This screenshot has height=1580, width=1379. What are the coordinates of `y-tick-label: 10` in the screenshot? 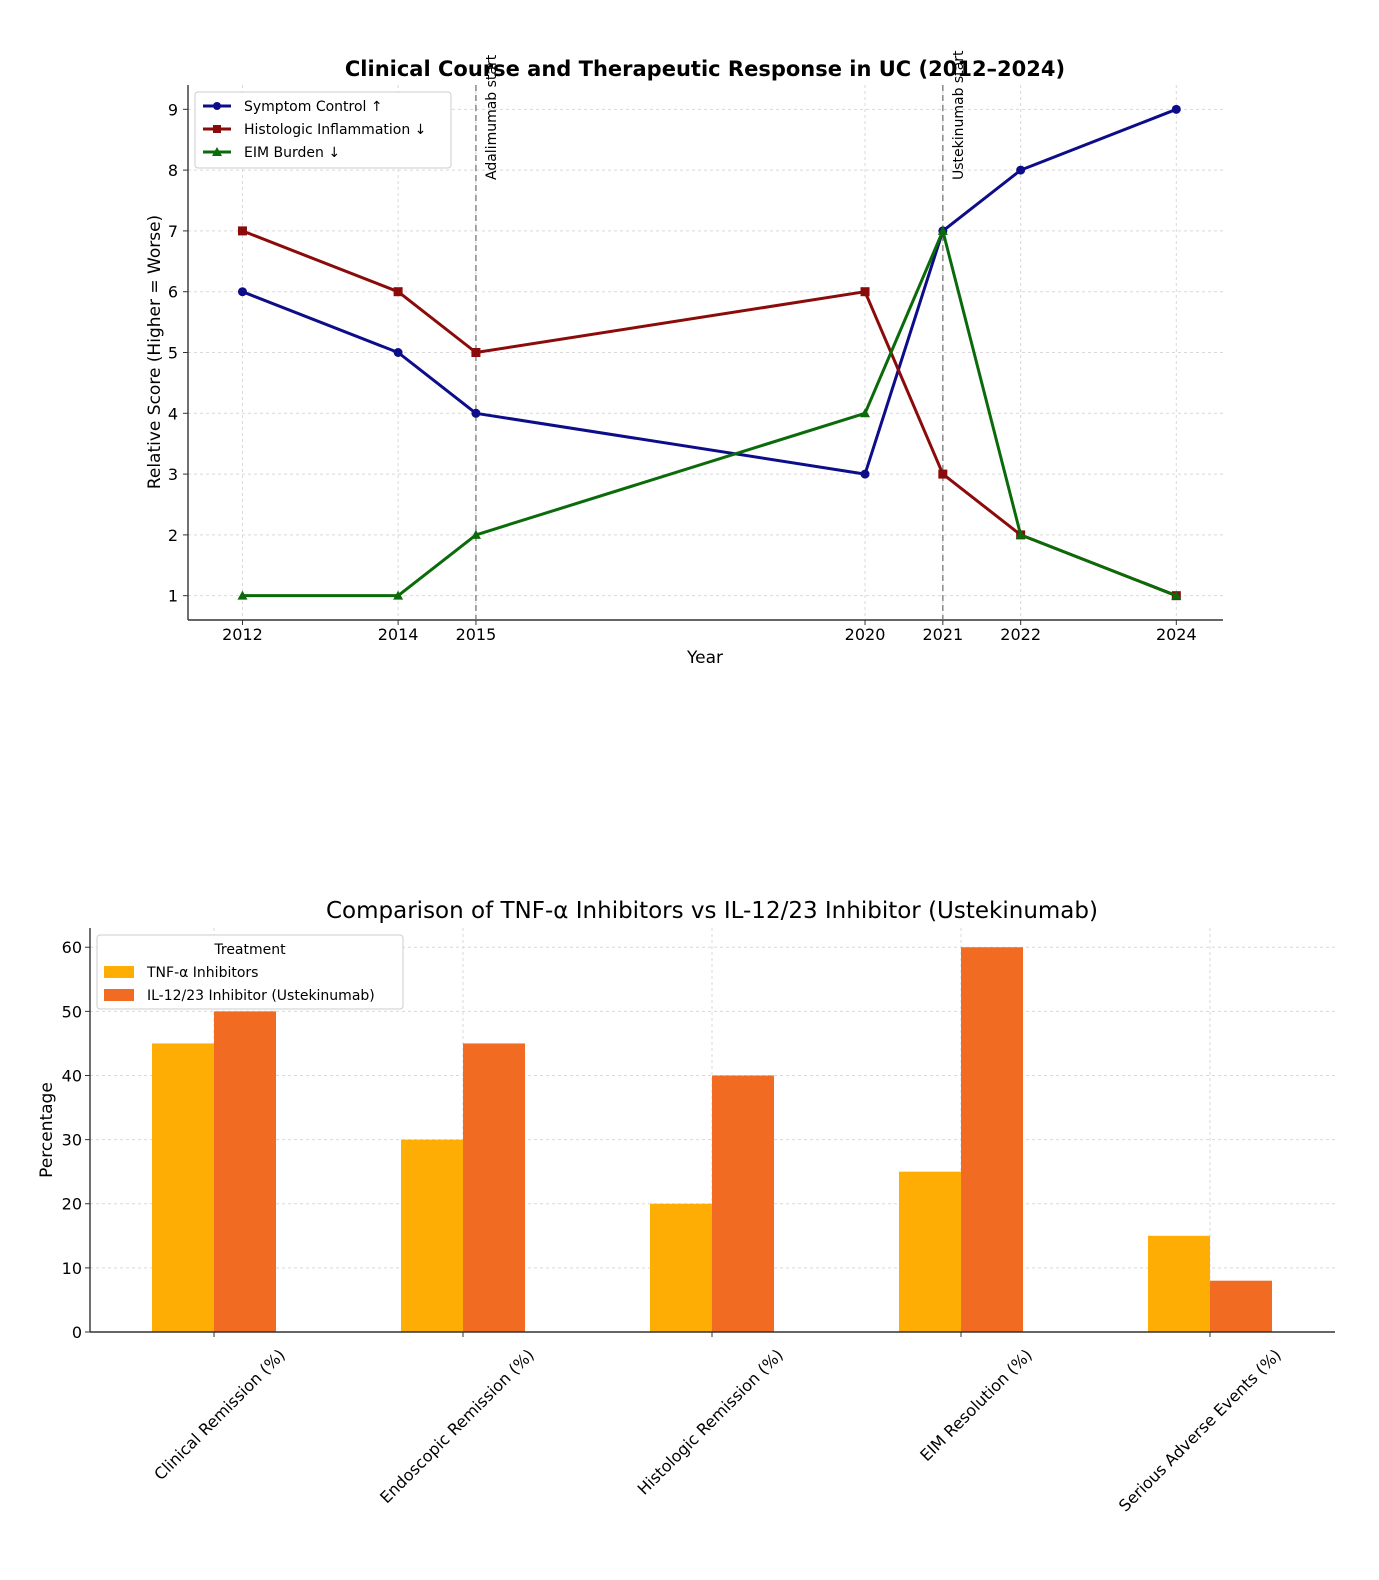 It's located at (72, 1268).